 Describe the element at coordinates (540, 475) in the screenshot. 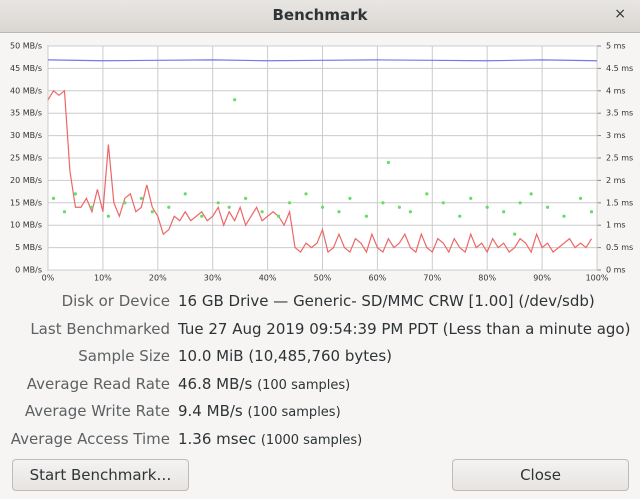

I see `close-button: Close` at that location.